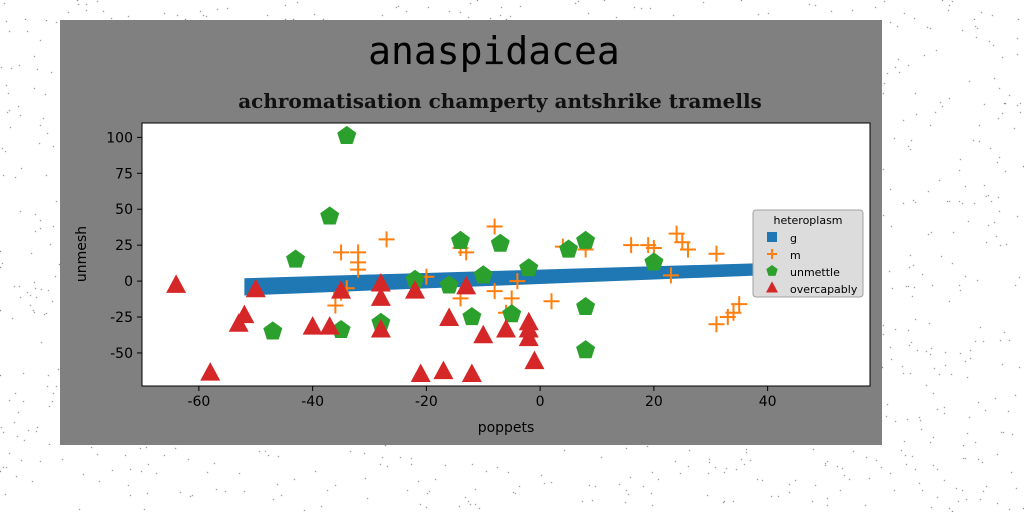 The height and width of the screenshot is (512, 1024). What do you see at coordinates (124, 210) in the screenshot?
I see `y-tick-label: 50` at bounding box center [124, 210].